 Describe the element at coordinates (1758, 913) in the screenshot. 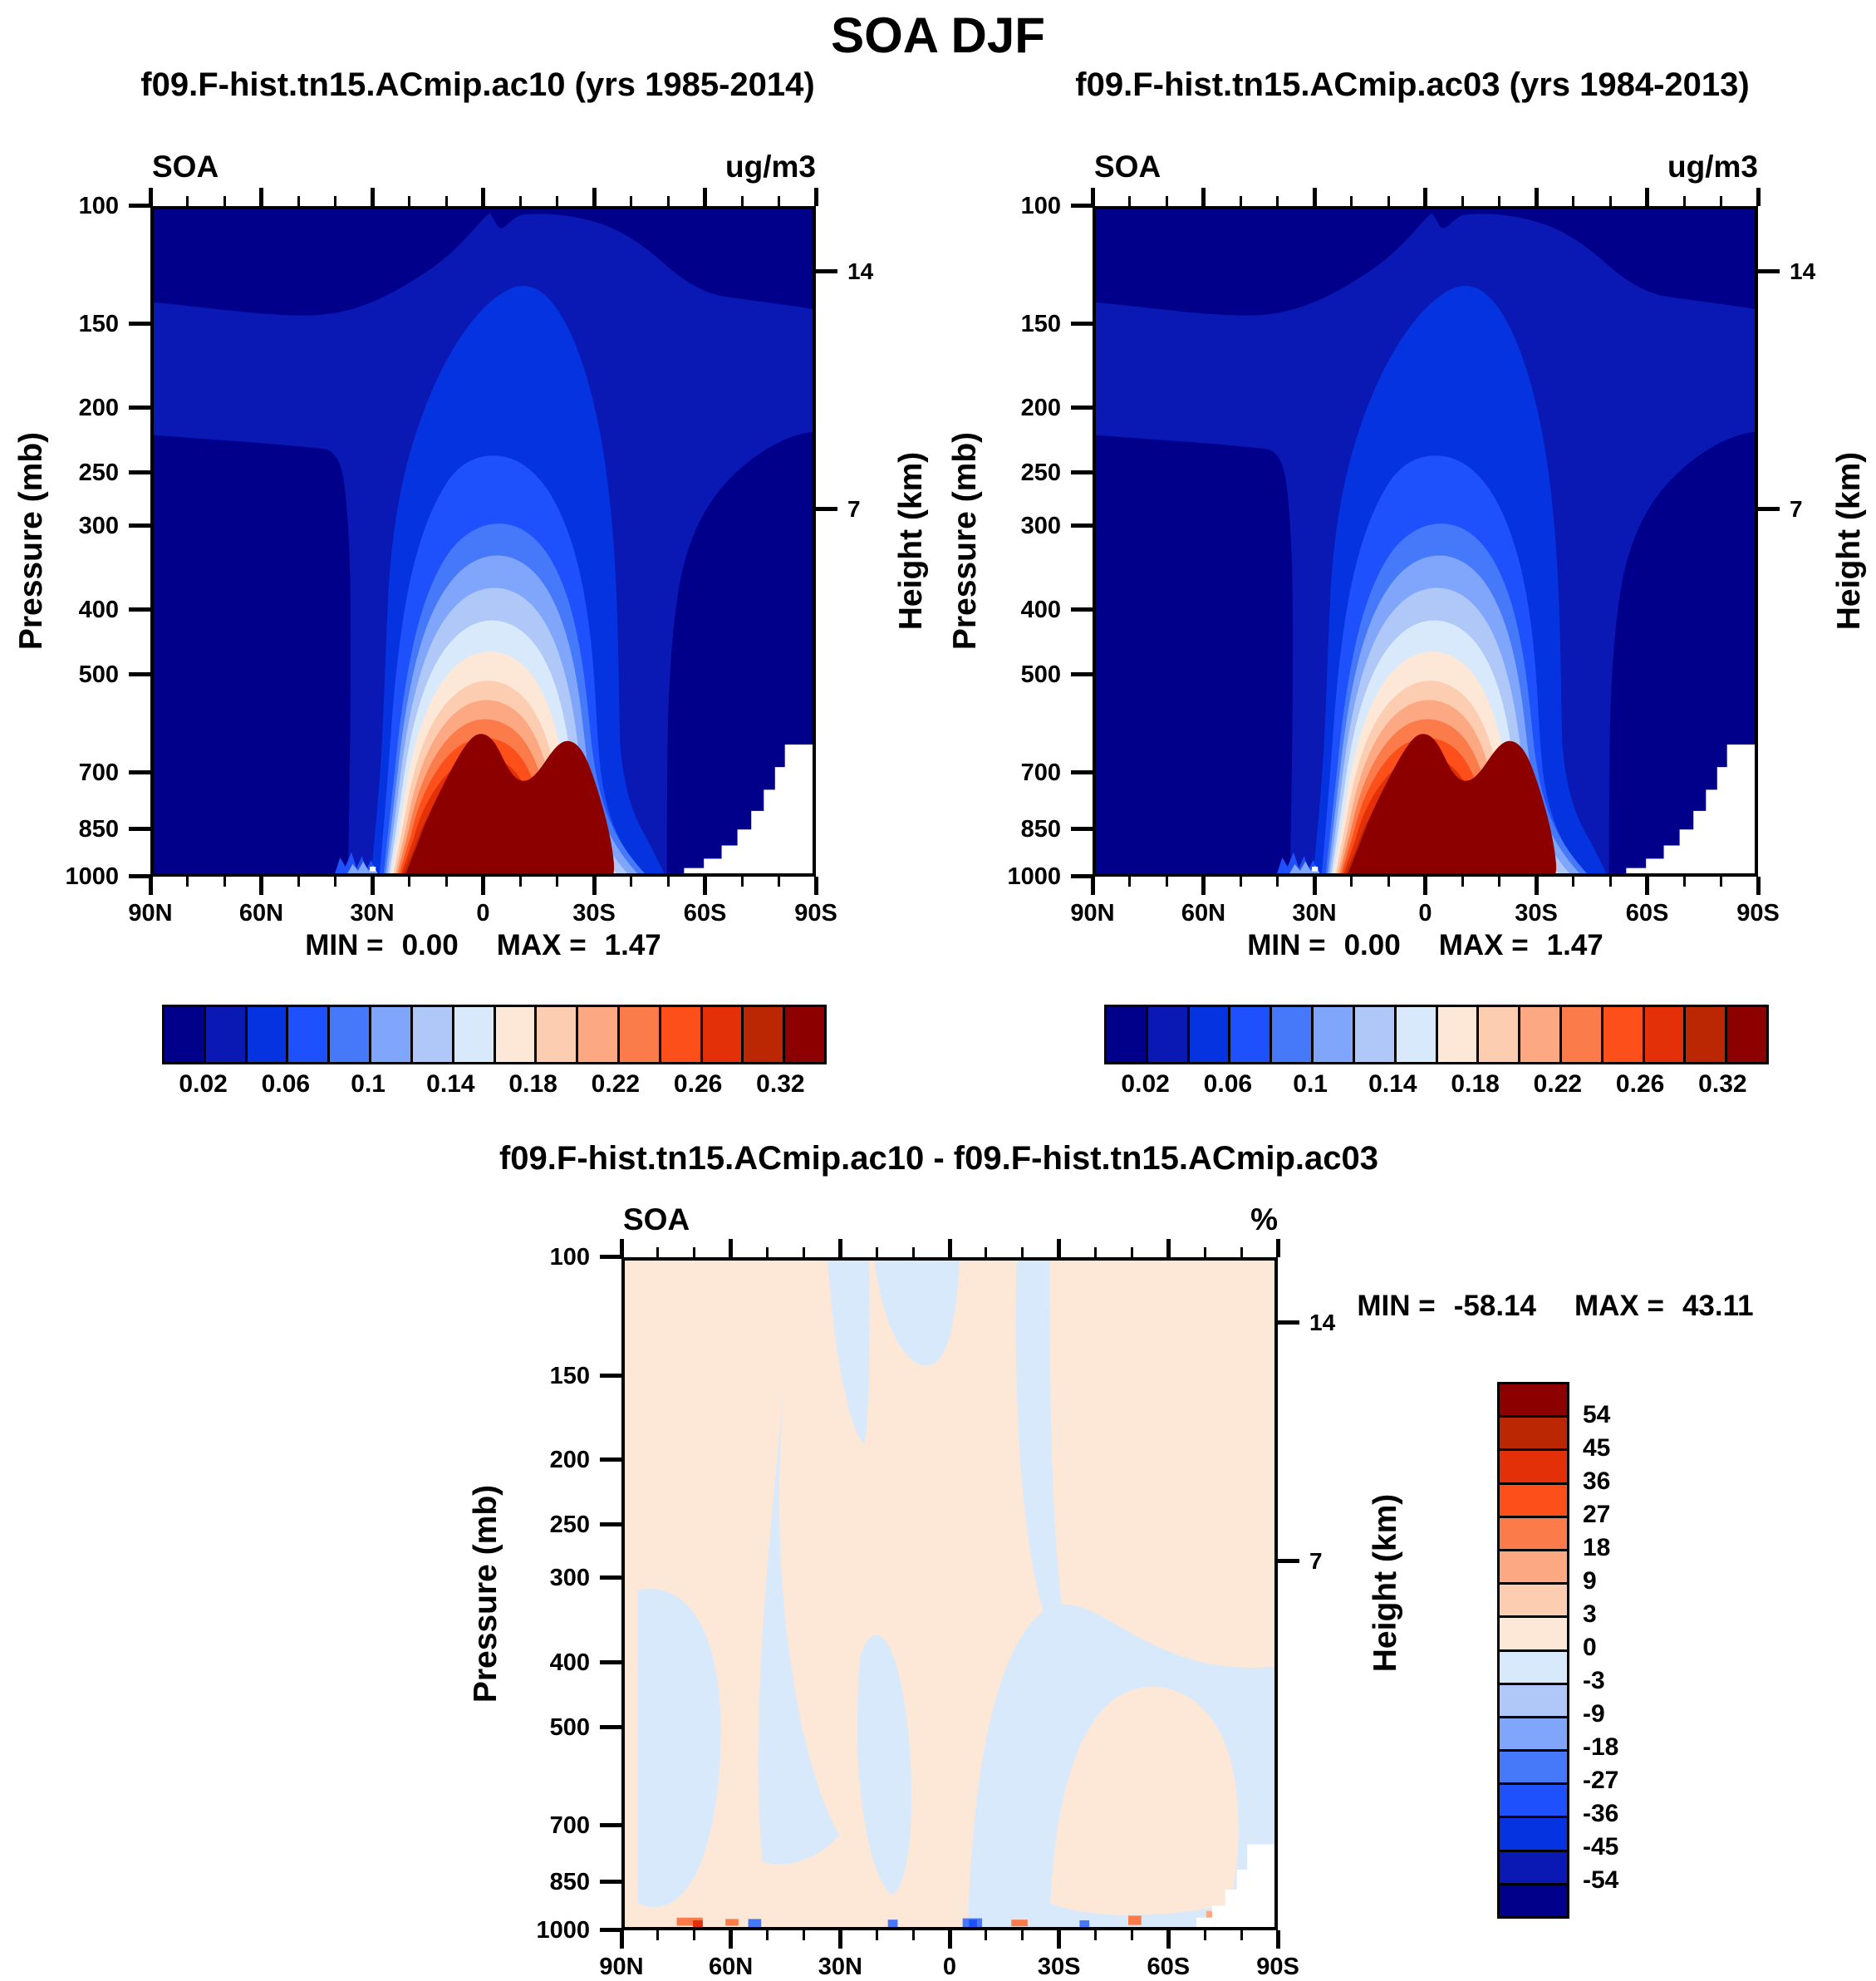

I see `lat-tick-label: 90S` at that location.